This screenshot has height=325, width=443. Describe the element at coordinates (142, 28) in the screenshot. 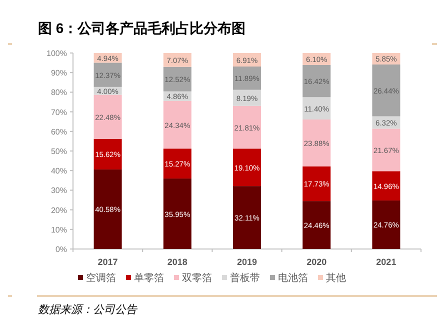

I see `title: 图 6：公司各产品毛利占比分布图` at that location.